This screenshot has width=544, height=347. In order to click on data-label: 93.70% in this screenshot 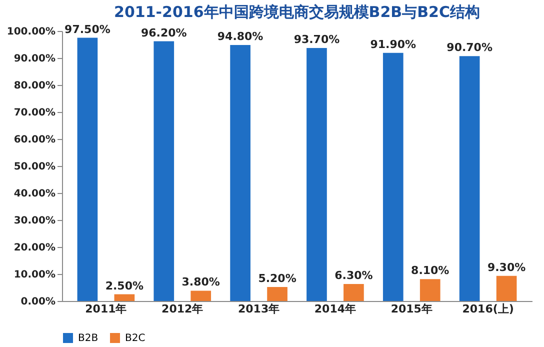, I will do `click(317, 39)`.